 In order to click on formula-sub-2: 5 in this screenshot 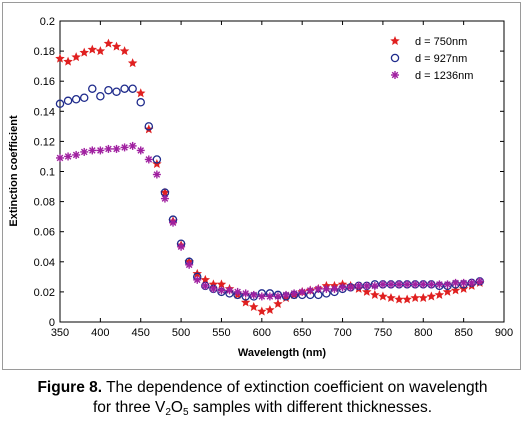, I will do `click(185, 412)`.